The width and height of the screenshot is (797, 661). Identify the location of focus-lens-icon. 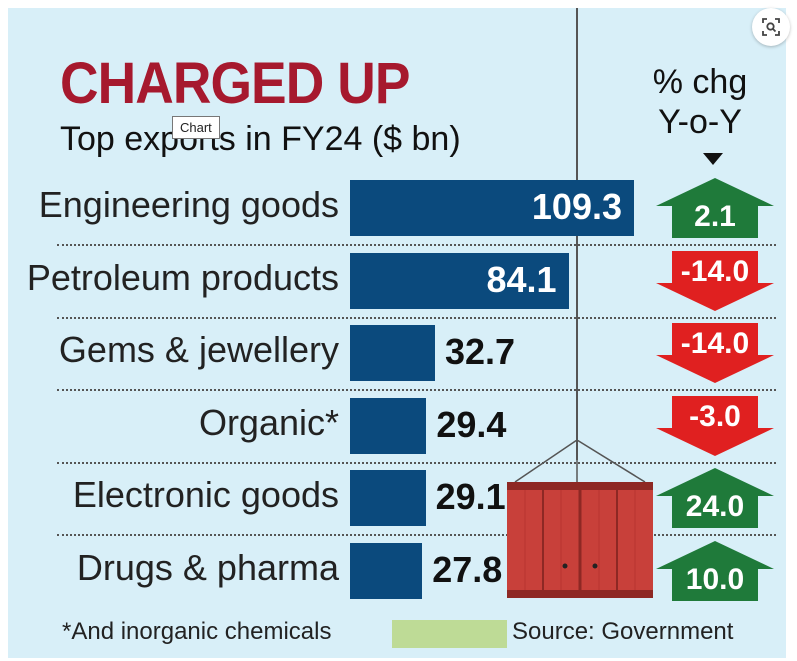
(771, 27).